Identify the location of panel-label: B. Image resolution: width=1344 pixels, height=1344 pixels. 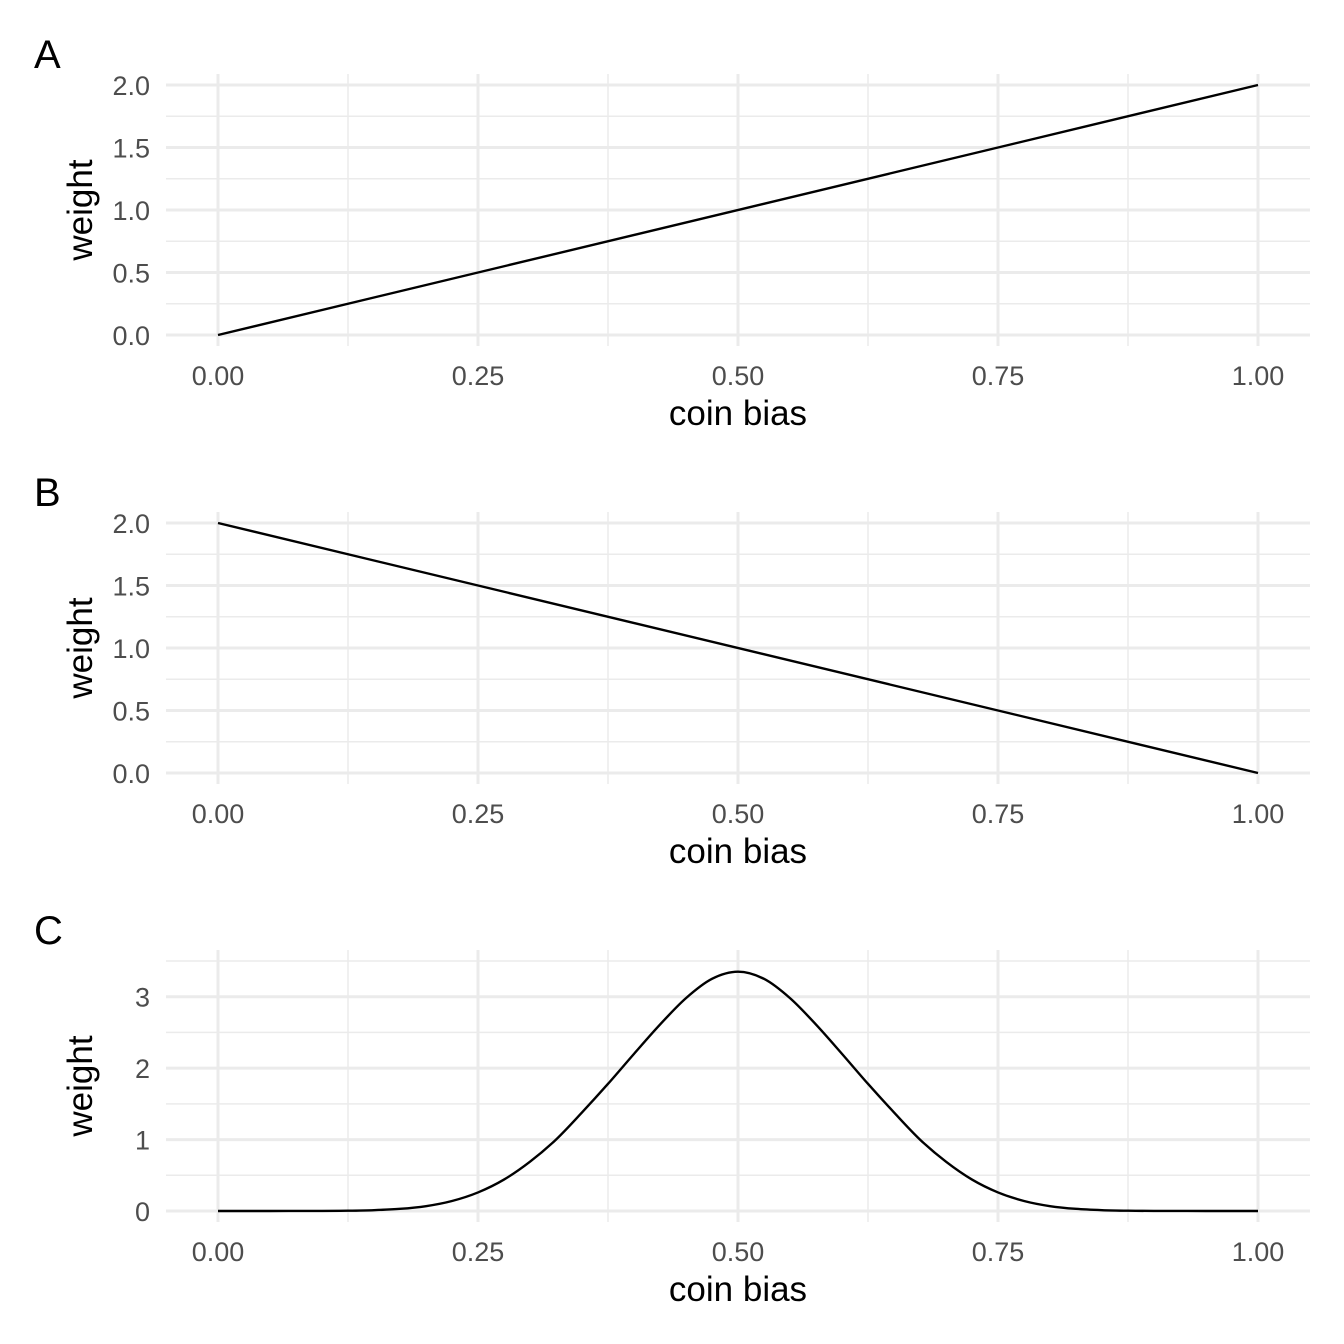
(47, 493).